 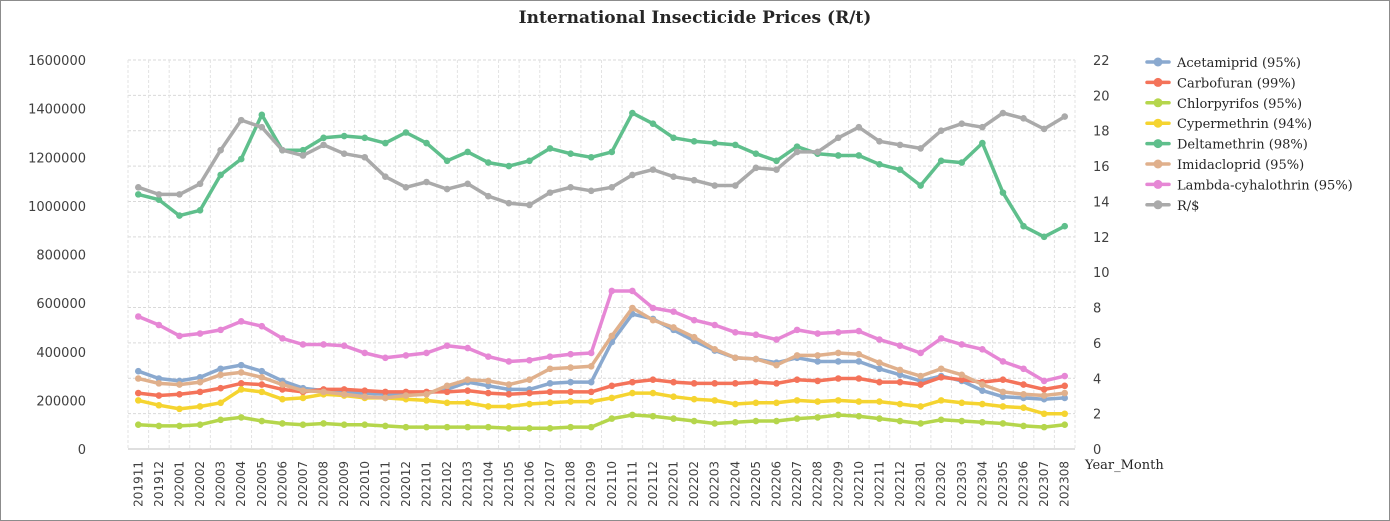 What do you see at coordinates (200, 484) in the screenshot?
I see `x-tick-label: 202002` at bounding box center [200, 484].